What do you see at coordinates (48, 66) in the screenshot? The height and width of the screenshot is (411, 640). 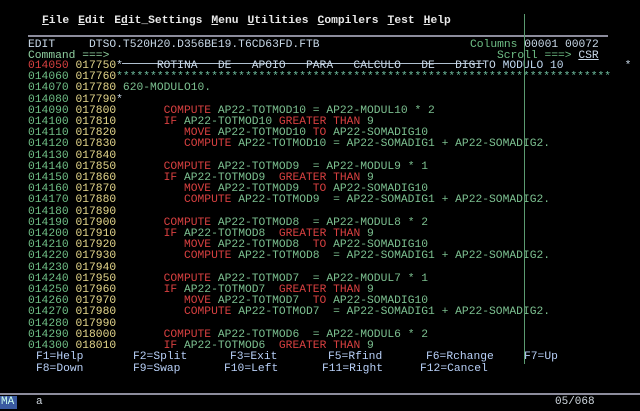 I see `line-number: 014050` at bounding box center [48, 66].